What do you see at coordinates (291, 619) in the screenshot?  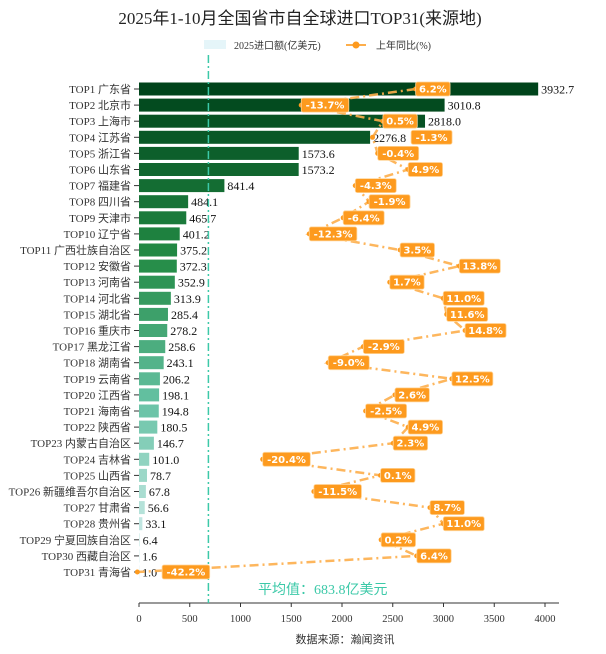 I see `x-tick-label: 1500` at bounding box center [291, 619].